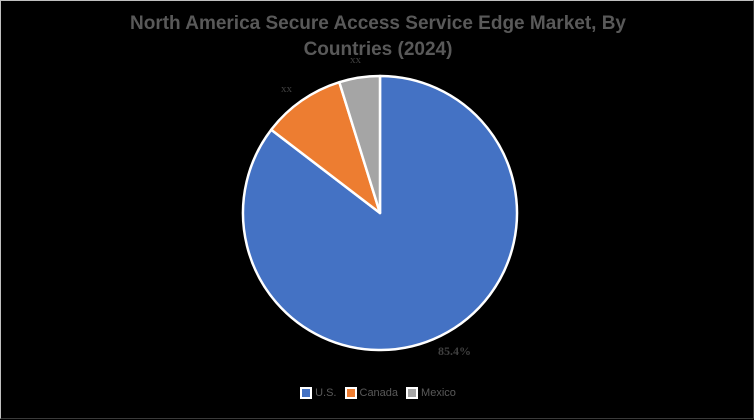  I want to click on chart-legend: U.S. Canada Mexico, so click(377, 393).